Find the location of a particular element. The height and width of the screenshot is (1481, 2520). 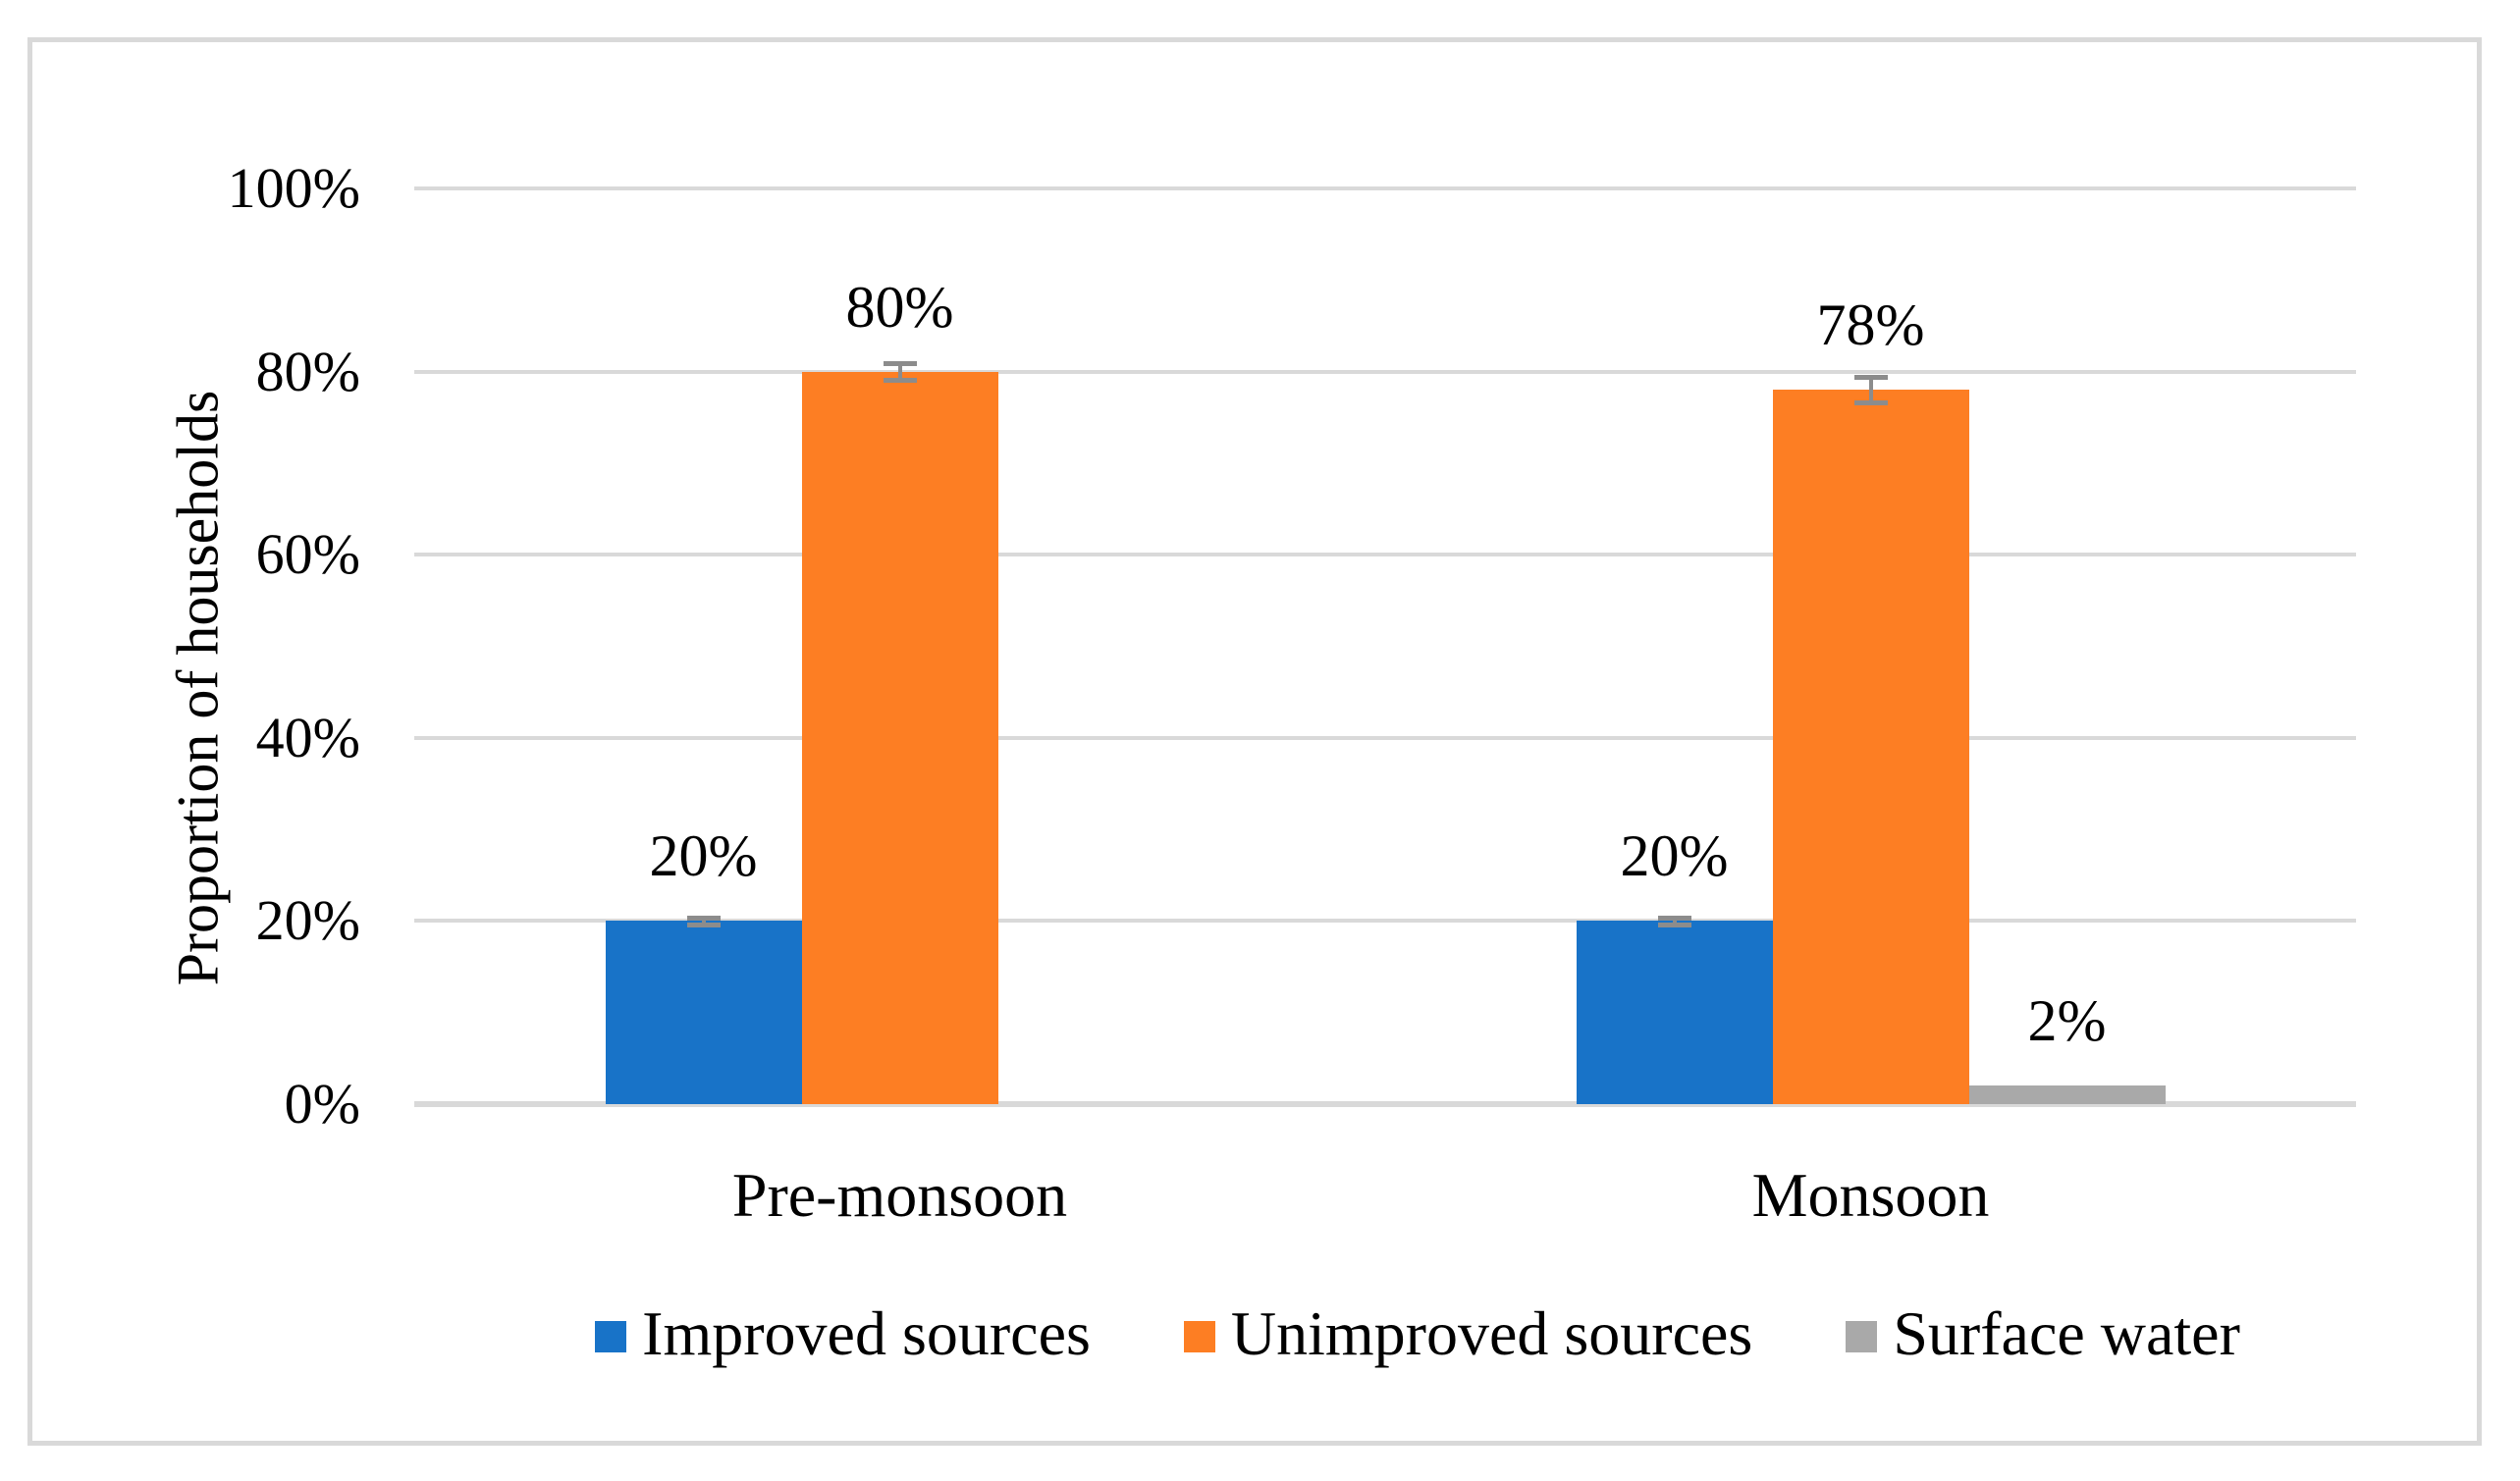

x-axis-line is located at coordinates (1385, 1104).